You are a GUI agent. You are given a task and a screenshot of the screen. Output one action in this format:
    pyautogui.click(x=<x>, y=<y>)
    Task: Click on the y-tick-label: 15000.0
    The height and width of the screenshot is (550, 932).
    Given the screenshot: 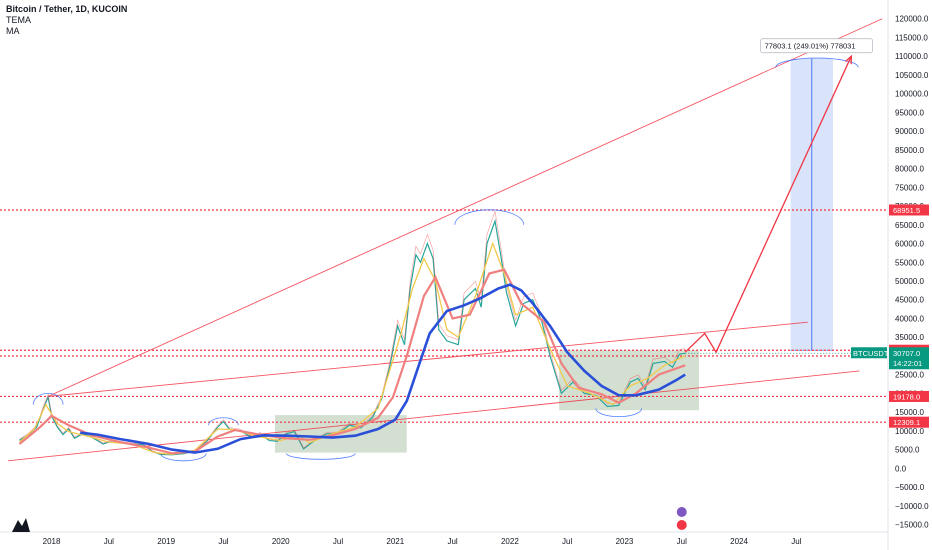 What is the action you would take?
    pyautogui.click(x=909, y=412)
    